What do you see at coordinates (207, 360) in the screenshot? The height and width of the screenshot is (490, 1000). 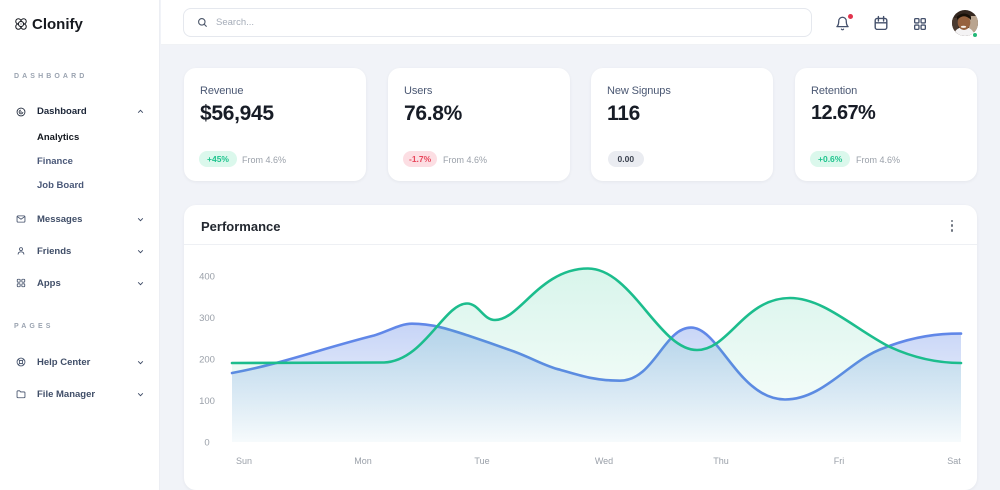 I see `svg-text: 200` at bounding box center [207, 360].